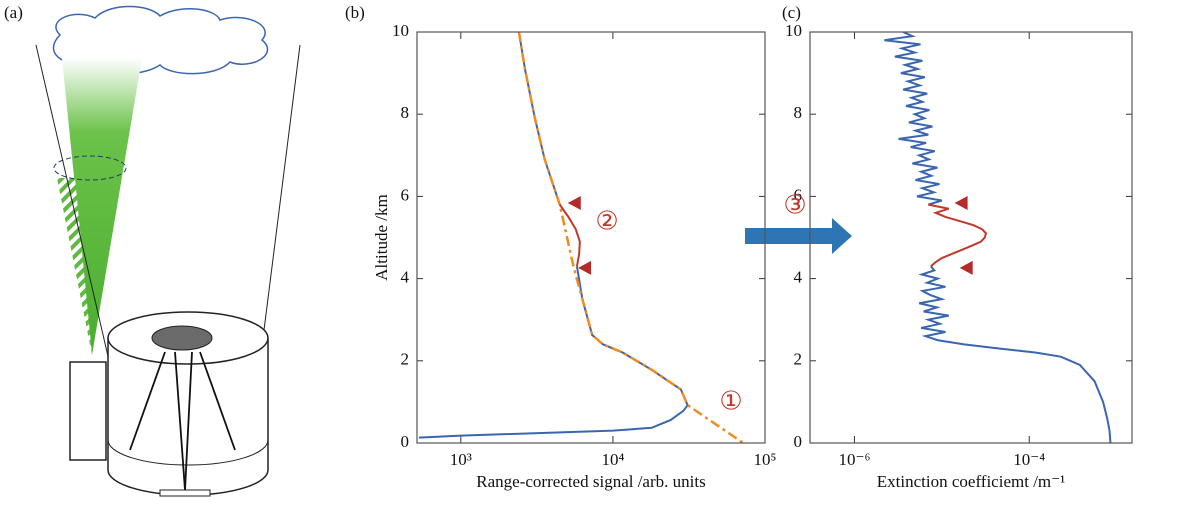 The height and width of the screenshot is (507, 1178). I want to click on receiver-field, so click(74, 266).